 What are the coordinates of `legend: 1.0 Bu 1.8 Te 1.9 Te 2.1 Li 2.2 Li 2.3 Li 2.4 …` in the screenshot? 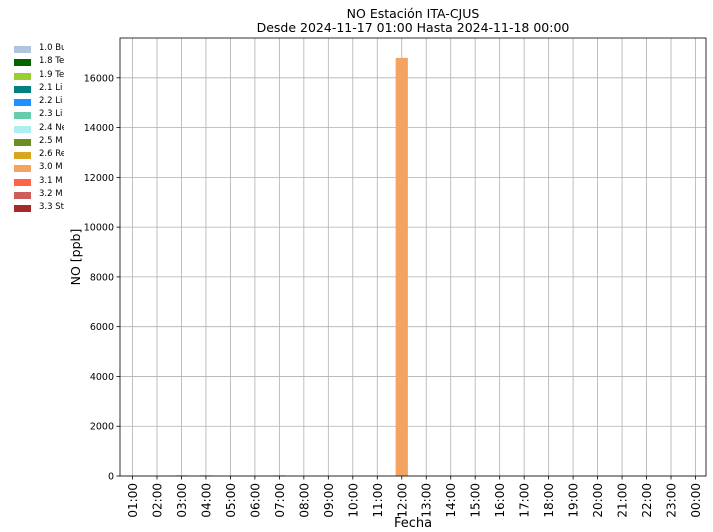 It's located at (37, 129).